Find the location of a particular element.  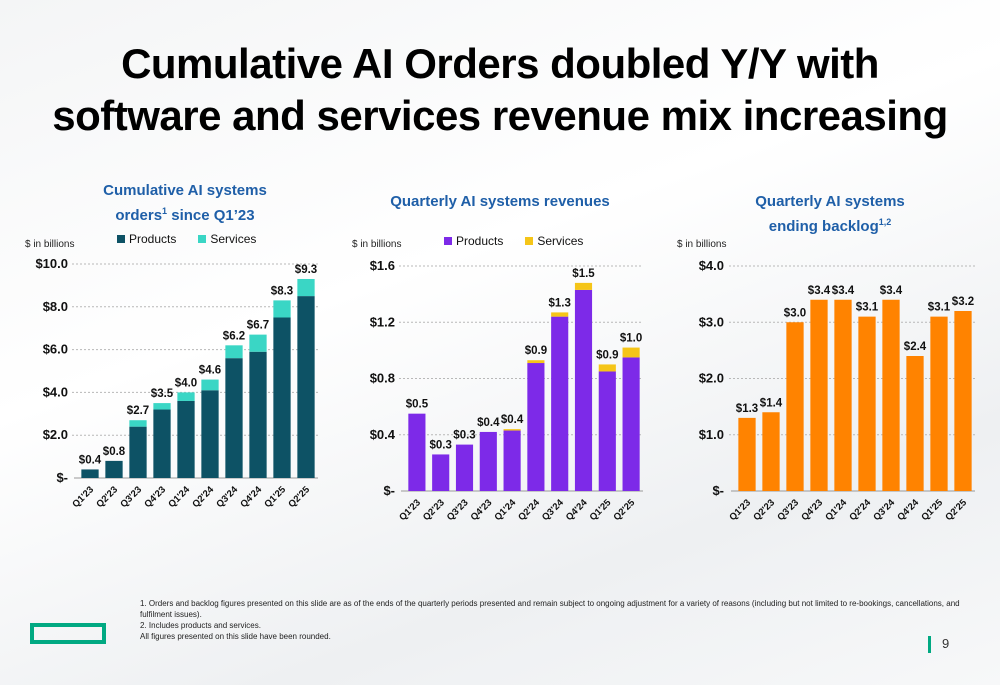

chart3-data-label: $3.2 is located at coordinates (963, 302).